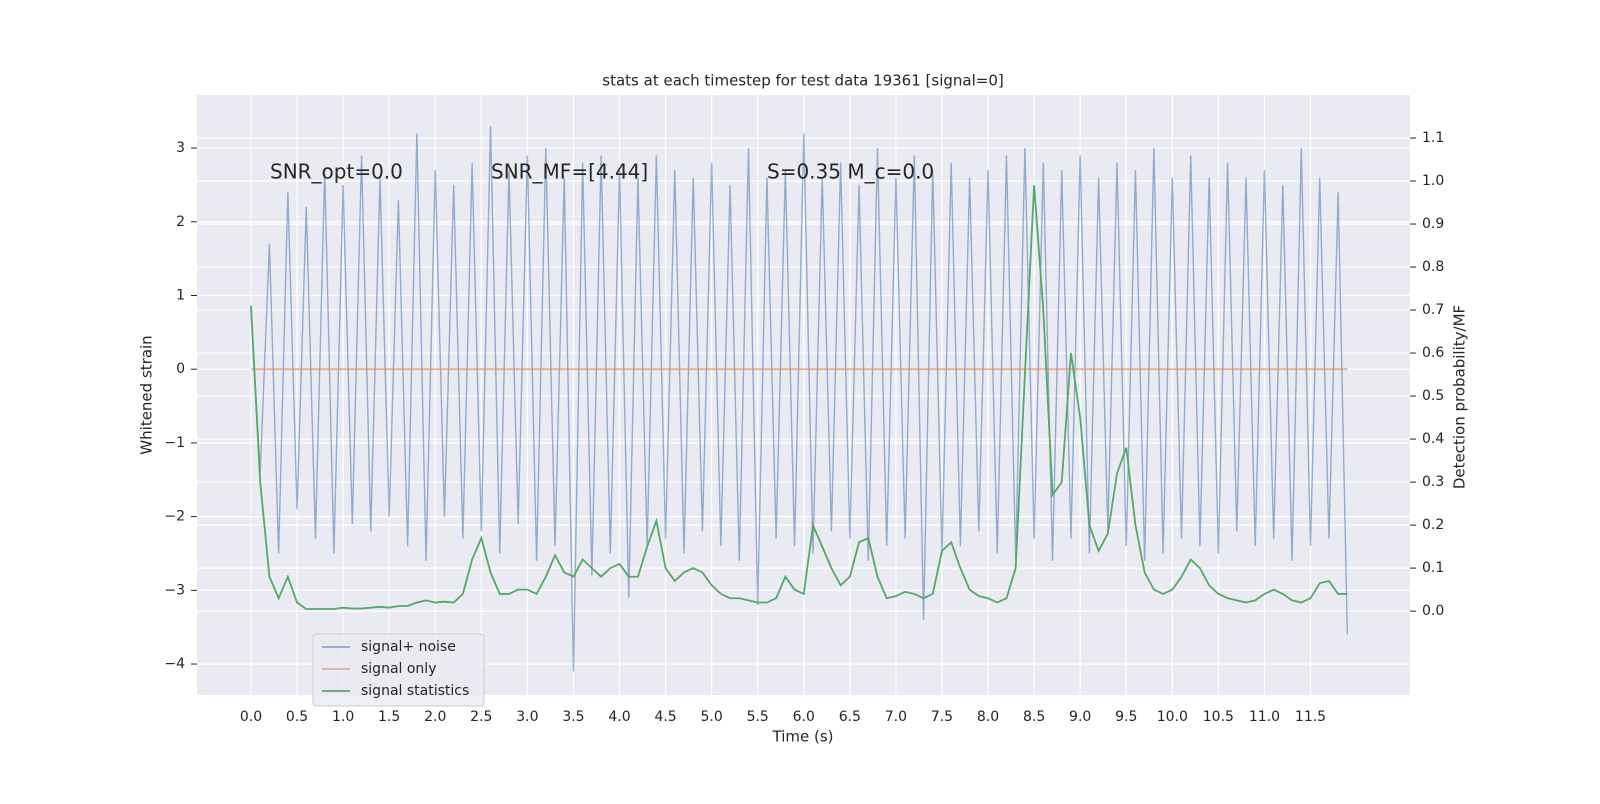 The image size is (1600, 804). I want to click on annotation: S=0.35 M_c=0.0, so click(850, 172).